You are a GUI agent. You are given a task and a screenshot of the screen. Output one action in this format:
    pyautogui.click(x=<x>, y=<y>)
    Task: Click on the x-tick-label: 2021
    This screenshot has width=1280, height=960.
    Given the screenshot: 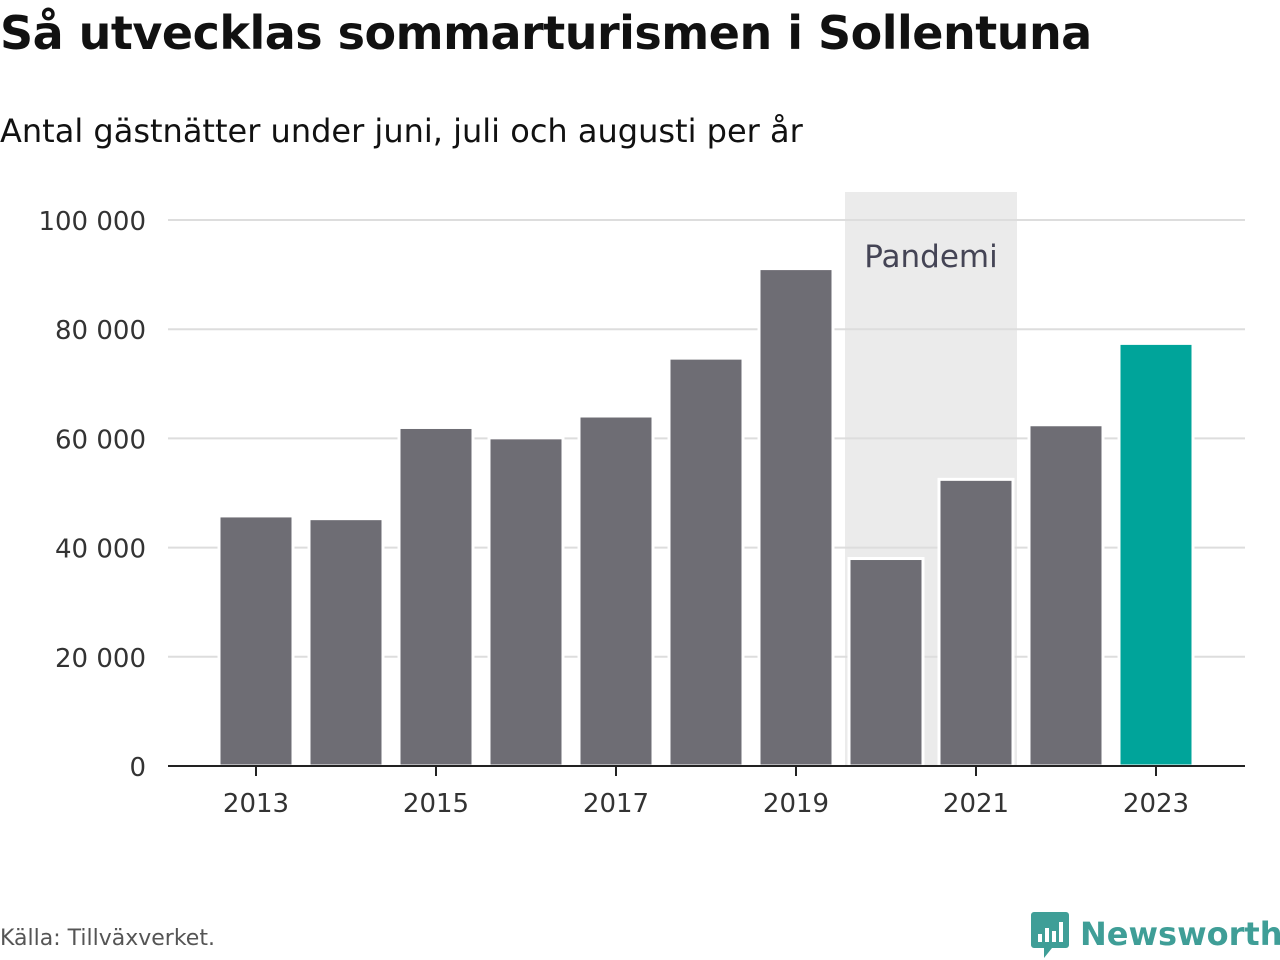 What is the action you would take?
    pyautogui.click(x=976, y=804)
    